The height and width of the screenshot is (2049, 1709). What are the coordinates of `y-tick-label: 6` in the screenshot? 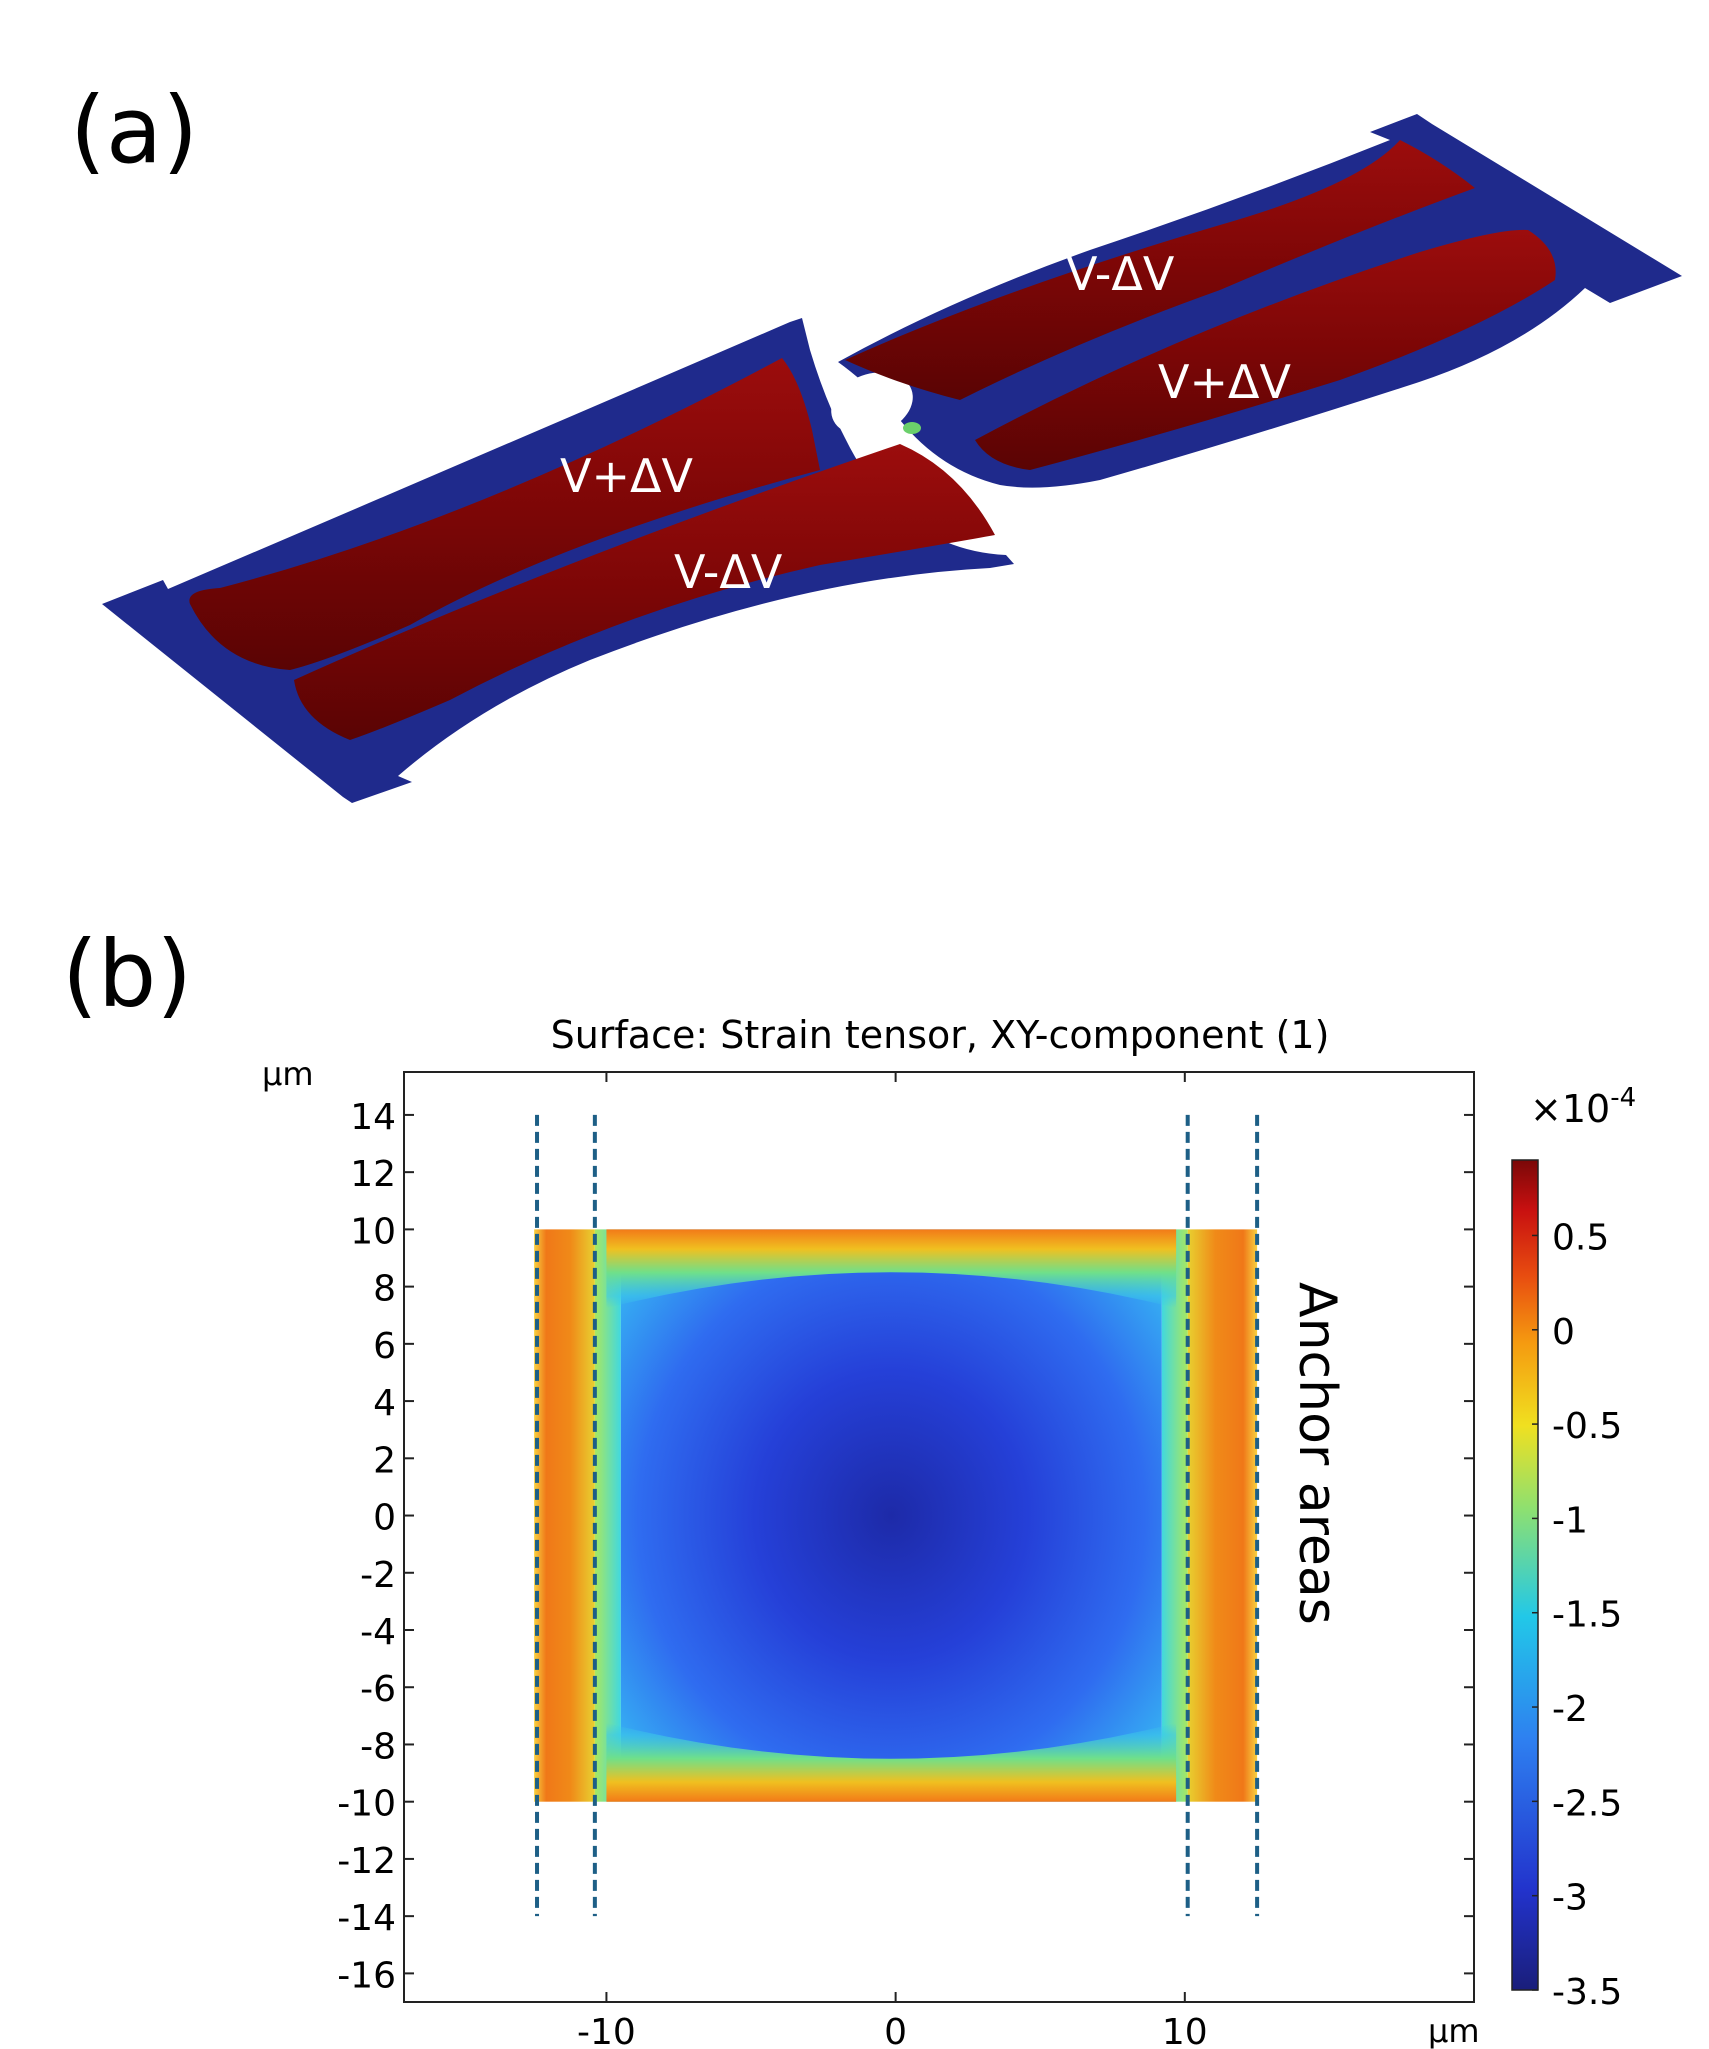 It's located at (384, 1346).